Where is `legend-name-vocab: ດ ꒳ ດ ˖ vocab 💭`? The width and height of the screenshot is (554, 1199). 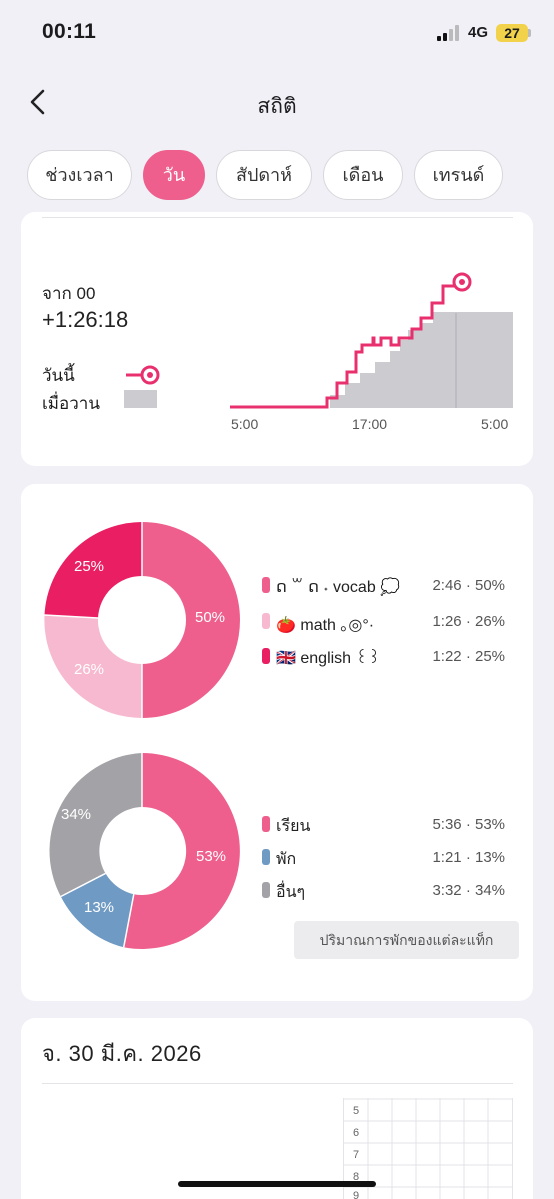 legend-name-vocab: ດ ꒳ ດ ˖ vocab 💭 is located at coordinates (338, 587).